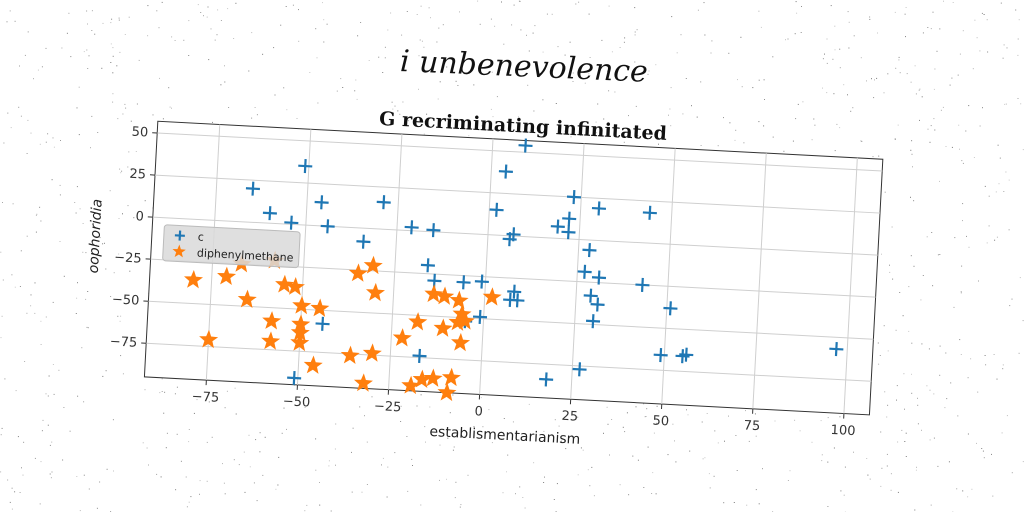 The height and width of the screenshot is (512, 1024). I want to click on legend-marker-plus, so click(179, 235).